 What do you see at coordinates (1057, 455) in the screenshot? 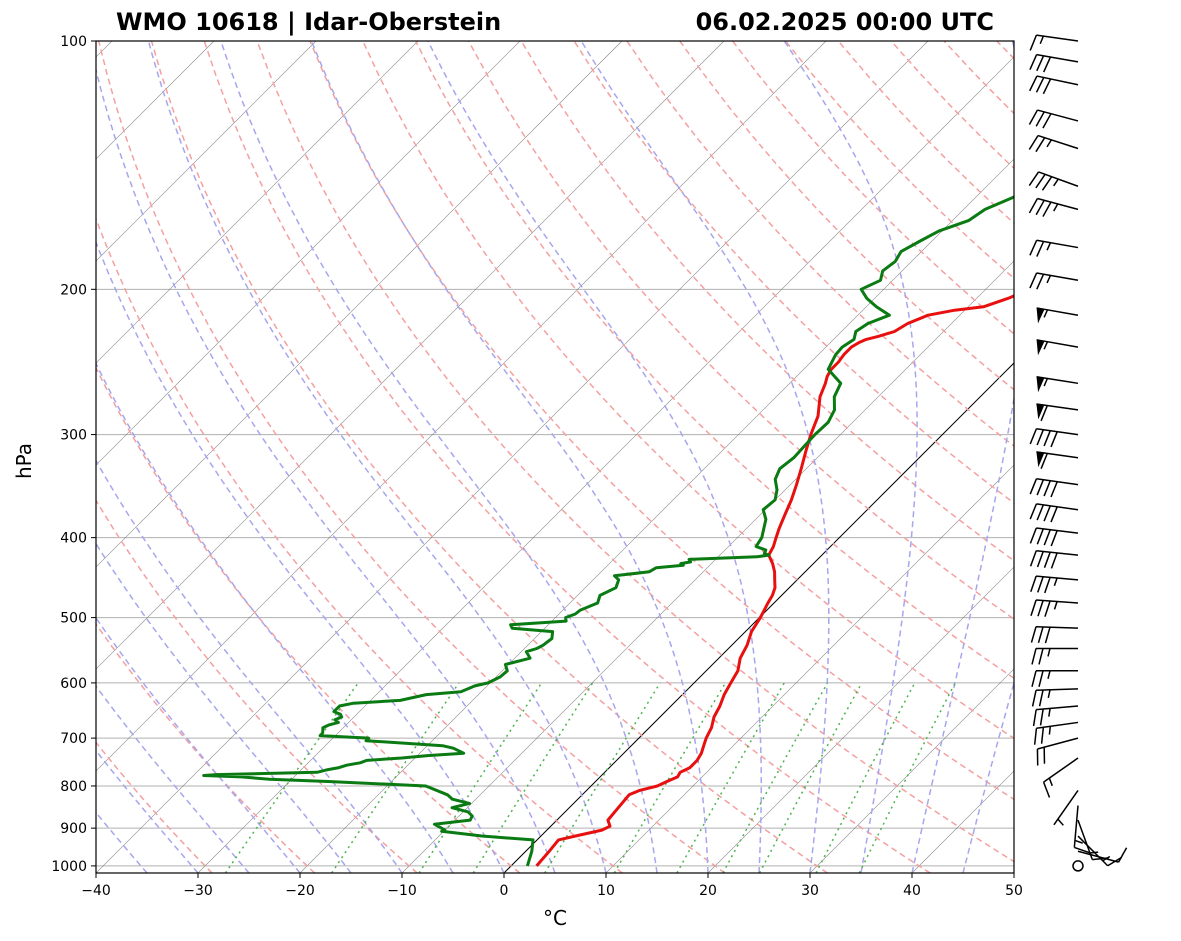
I see `barb-shaft` at bounding box center [1057, 455].